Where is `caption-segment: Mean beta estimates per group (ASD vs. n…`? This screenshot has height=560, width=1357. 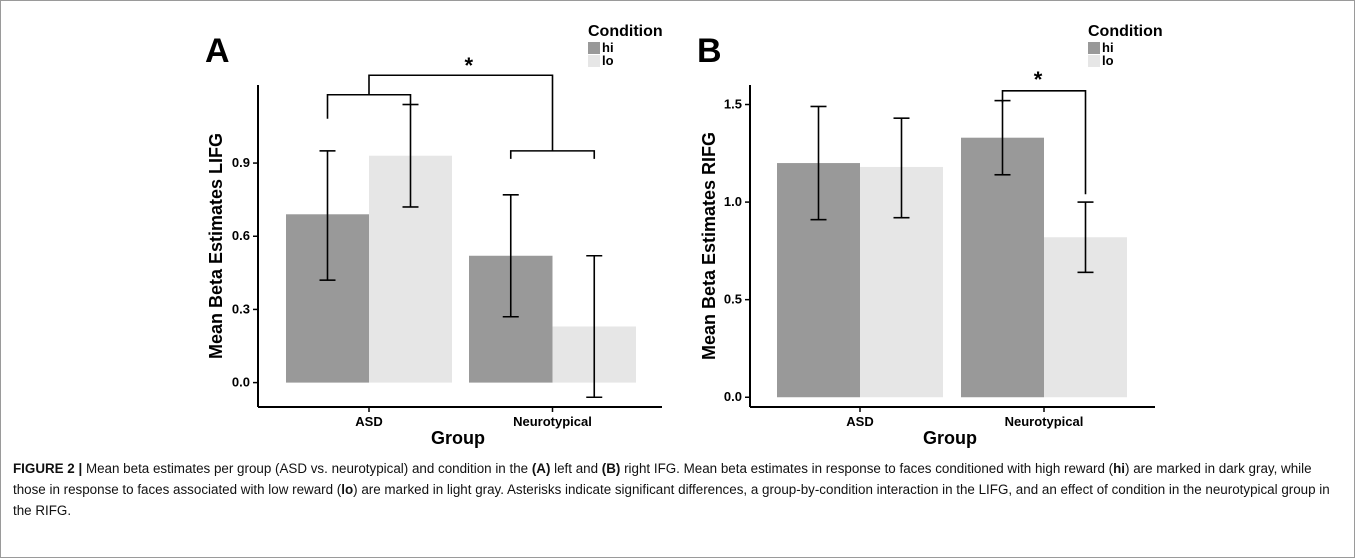
caption-segment: Mean beta estimates per group (ASD vs. n… is located at coordinates (307, 468).